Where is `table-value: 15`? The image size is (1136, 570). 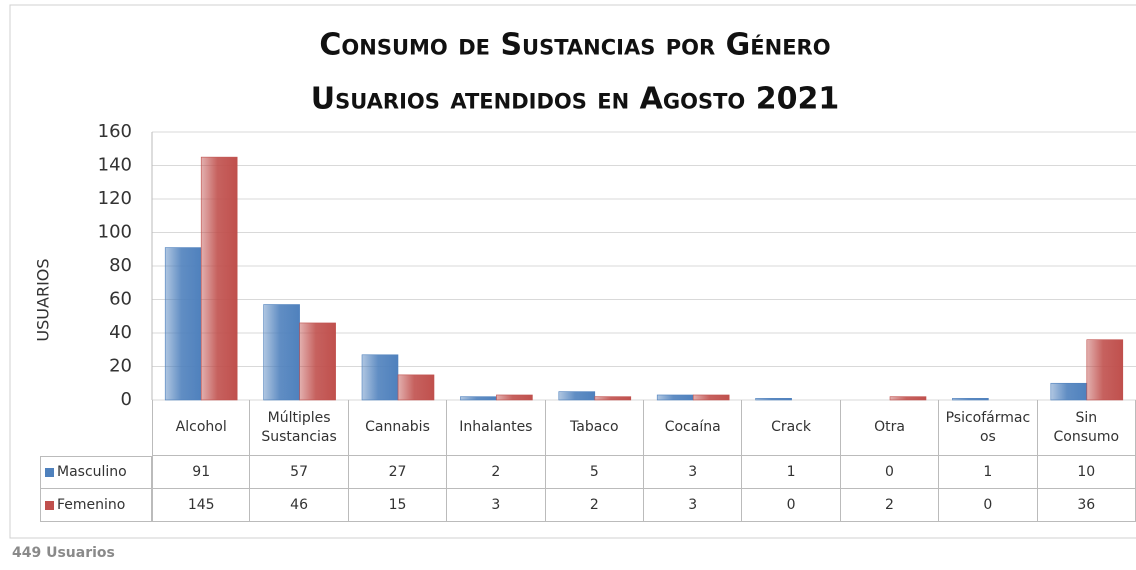 table-value: 15 is located at coordinates (398, 505).